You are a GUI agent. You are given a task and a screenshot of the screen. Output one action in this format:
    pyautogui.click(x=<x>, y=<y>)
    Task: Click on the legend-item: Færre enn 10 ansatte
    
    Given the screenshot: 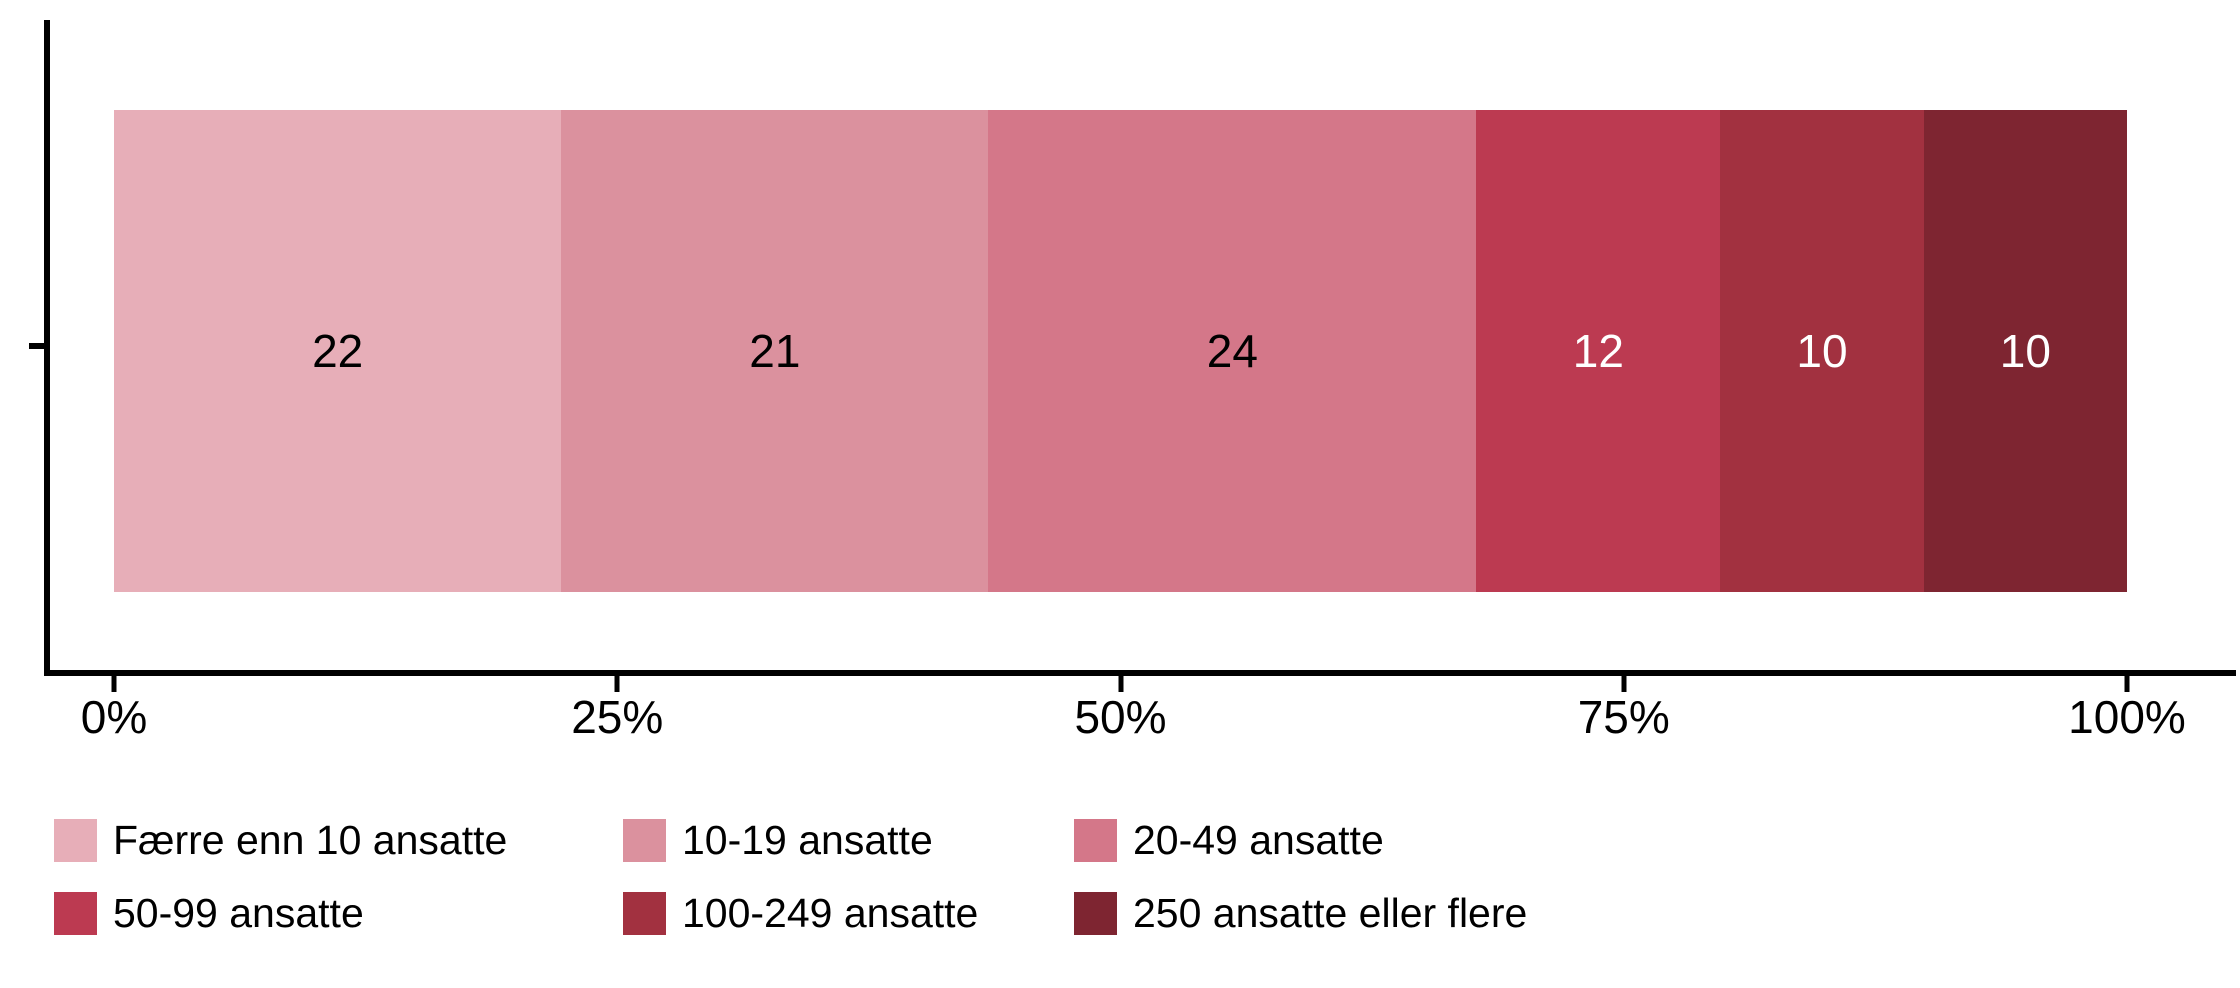 What is the action you would take?
    pyautogui.click(x=280, y=840)
    